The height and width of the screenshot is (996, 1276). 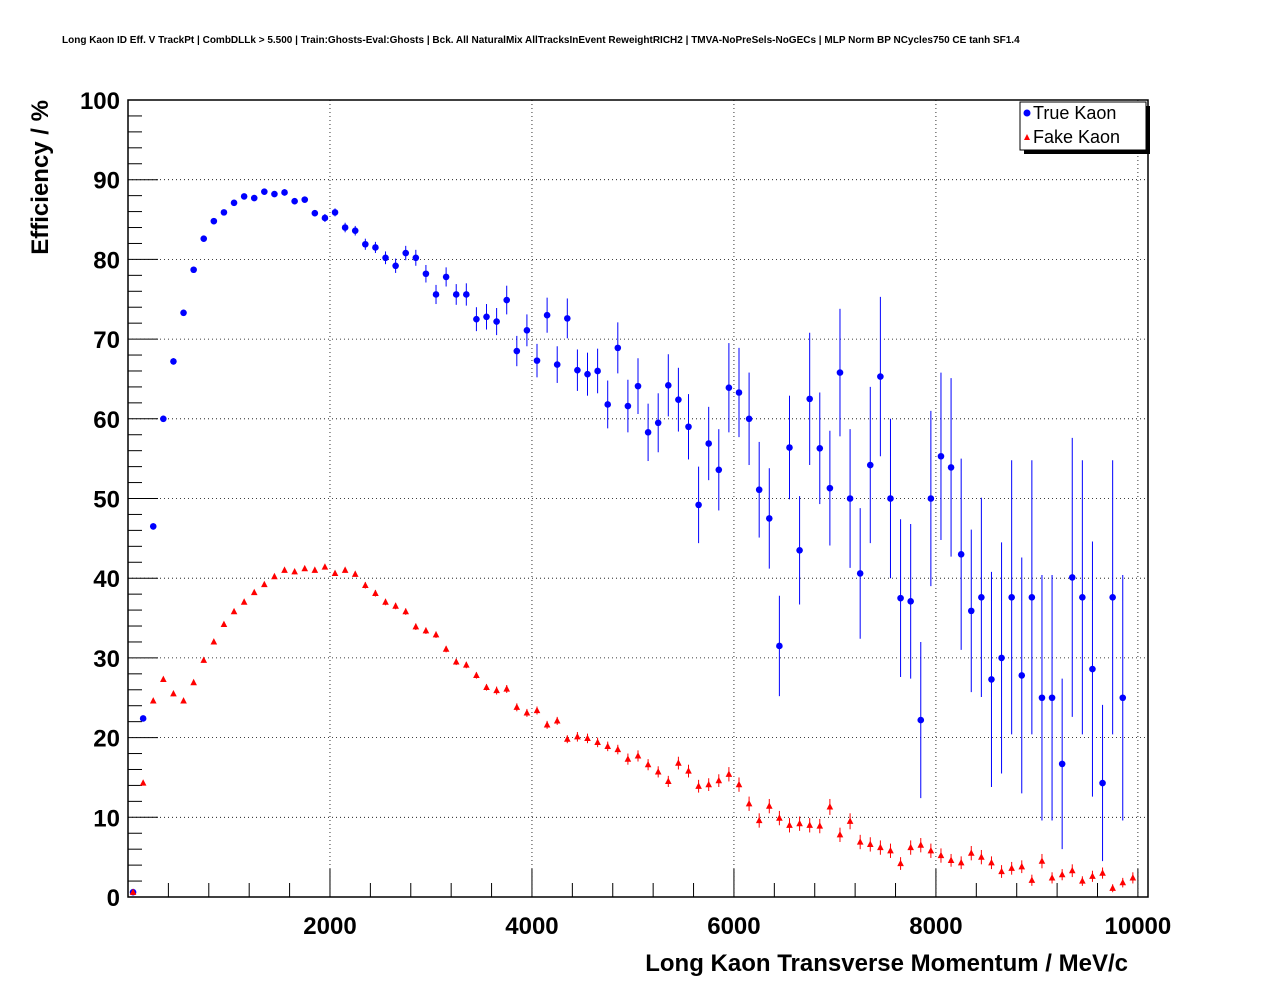 What do you see at coordinates (1084, 127) in the screenshot?
I see `legend: True Kaon Fake Kaon` at bounding box center [1084, 127].